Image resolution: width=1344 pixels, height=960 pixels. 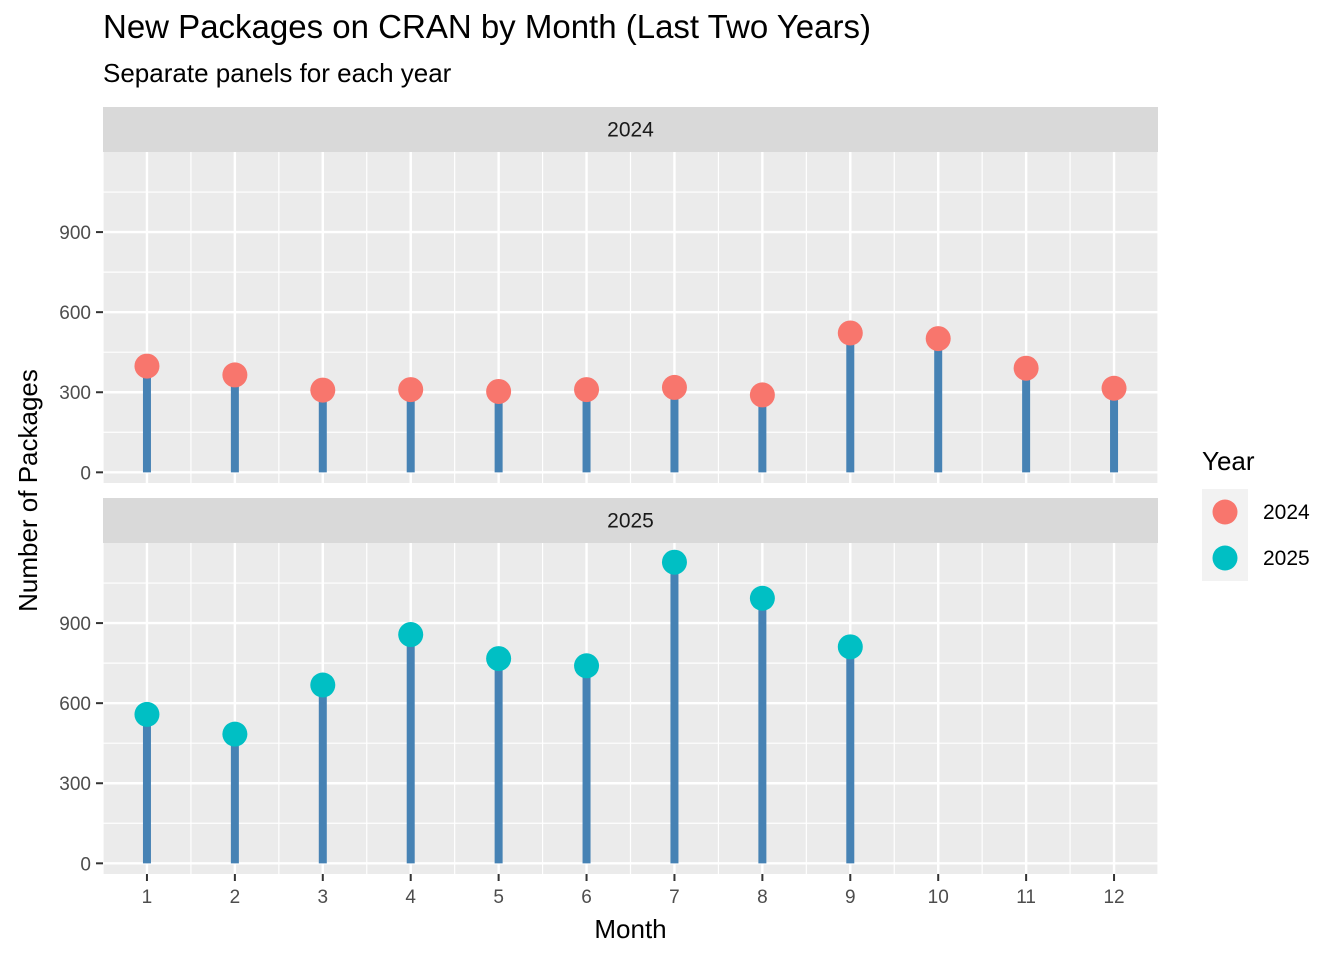 I want to click on x-tick-label: 11, so click(x=1026, y=897).